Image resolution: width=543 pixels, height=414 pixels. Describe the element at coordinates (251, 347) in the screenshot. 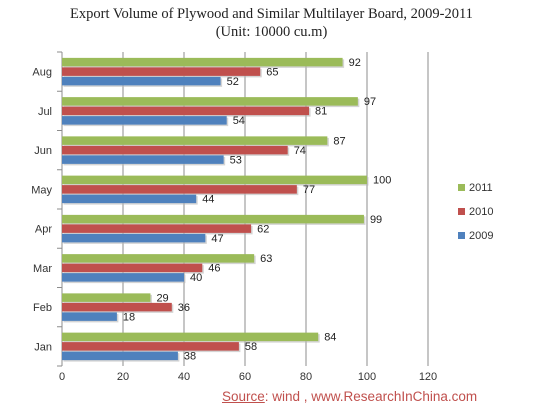

I see `data-label: 58` at that location.